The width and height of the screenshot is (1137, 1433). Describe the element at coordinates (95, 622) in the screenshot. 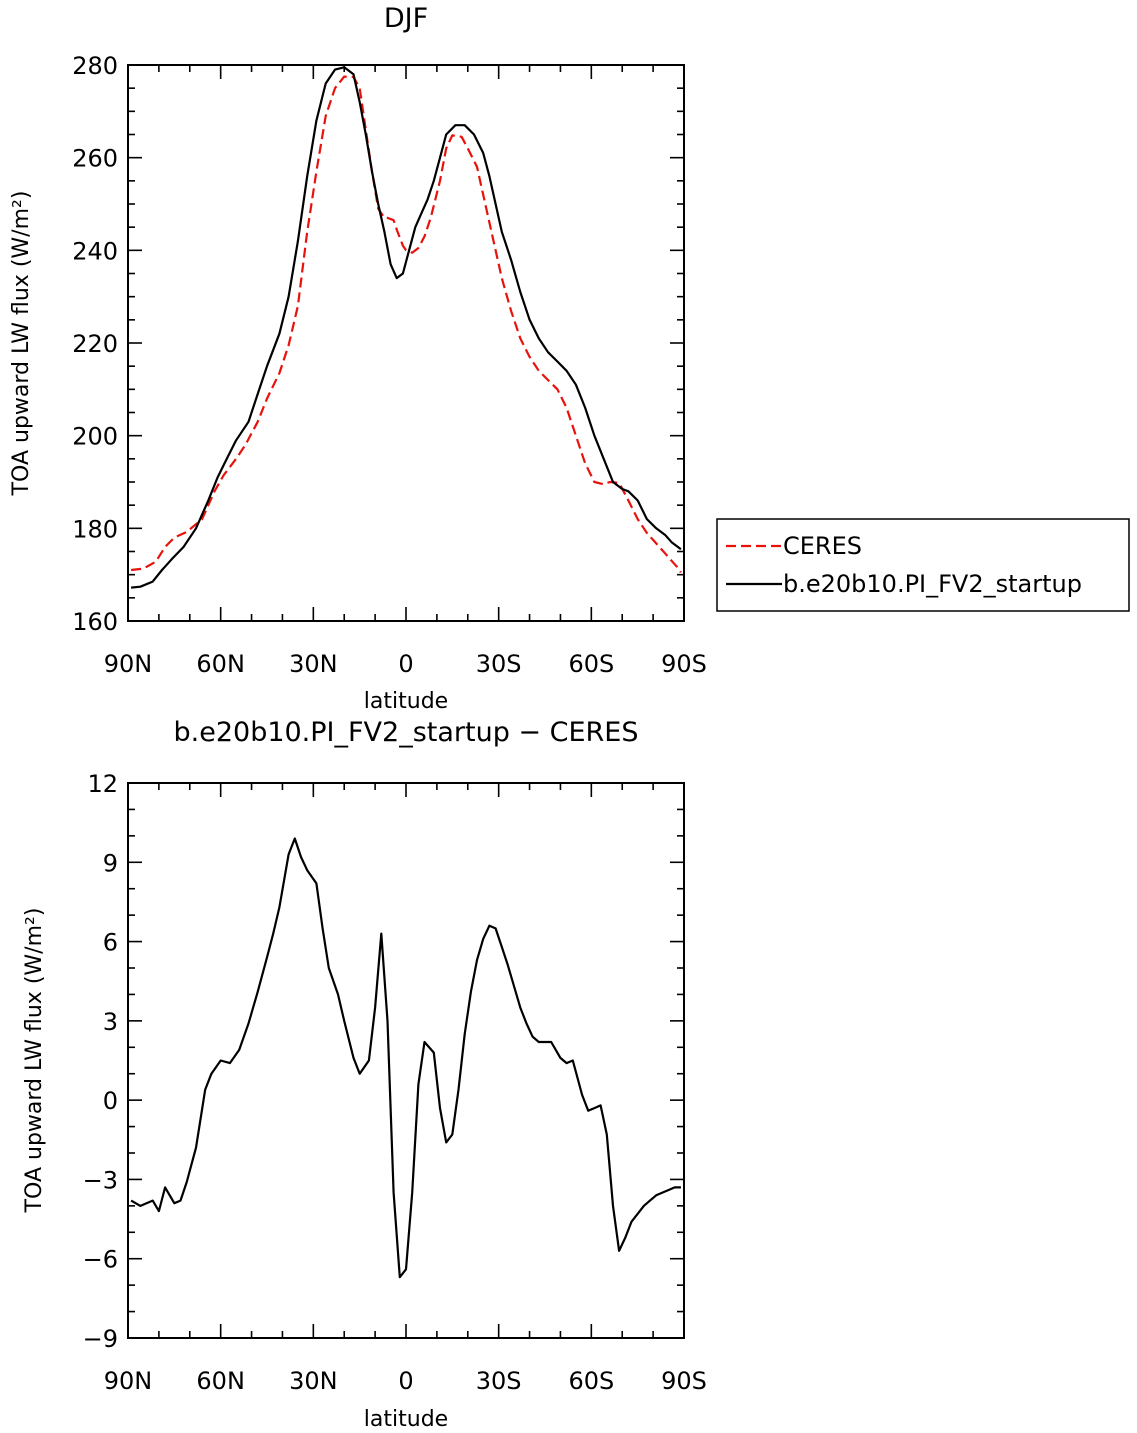

I see `top-y-tick-label: 160` at that location.